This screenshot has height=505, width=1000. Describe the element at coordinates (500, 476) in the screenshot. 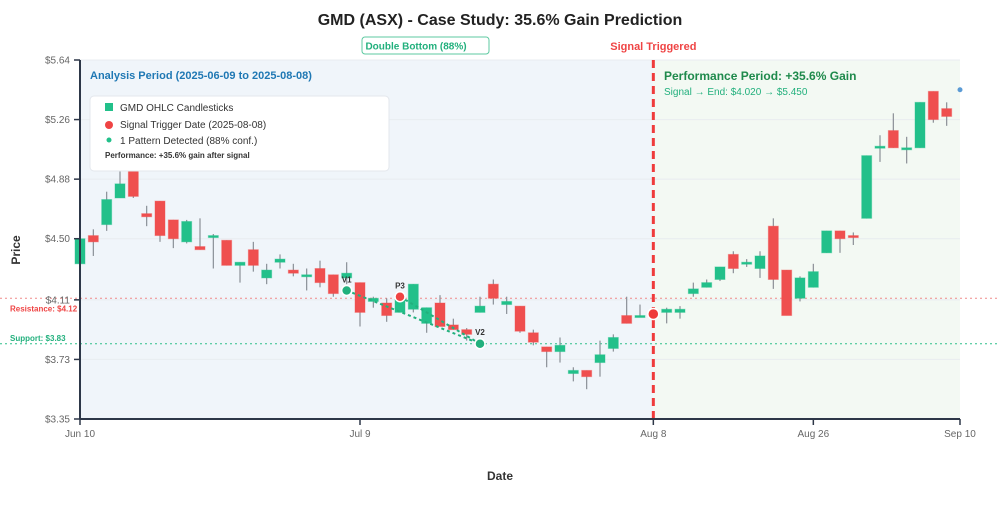

I see `x-axis-label: Date` at that location.